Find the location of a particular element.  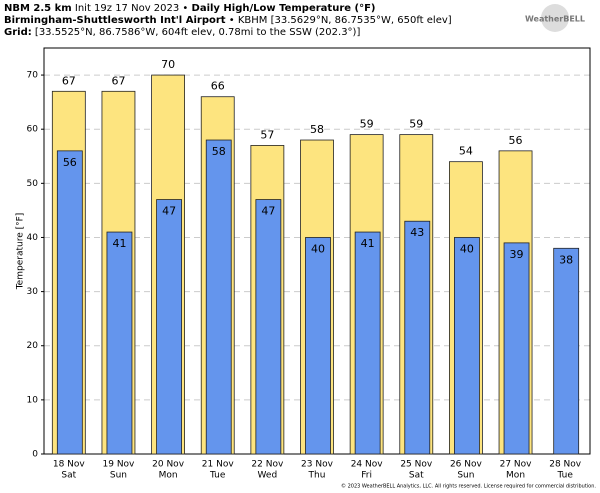

logo: WeatherBELL is located at coordinates (555, 19).